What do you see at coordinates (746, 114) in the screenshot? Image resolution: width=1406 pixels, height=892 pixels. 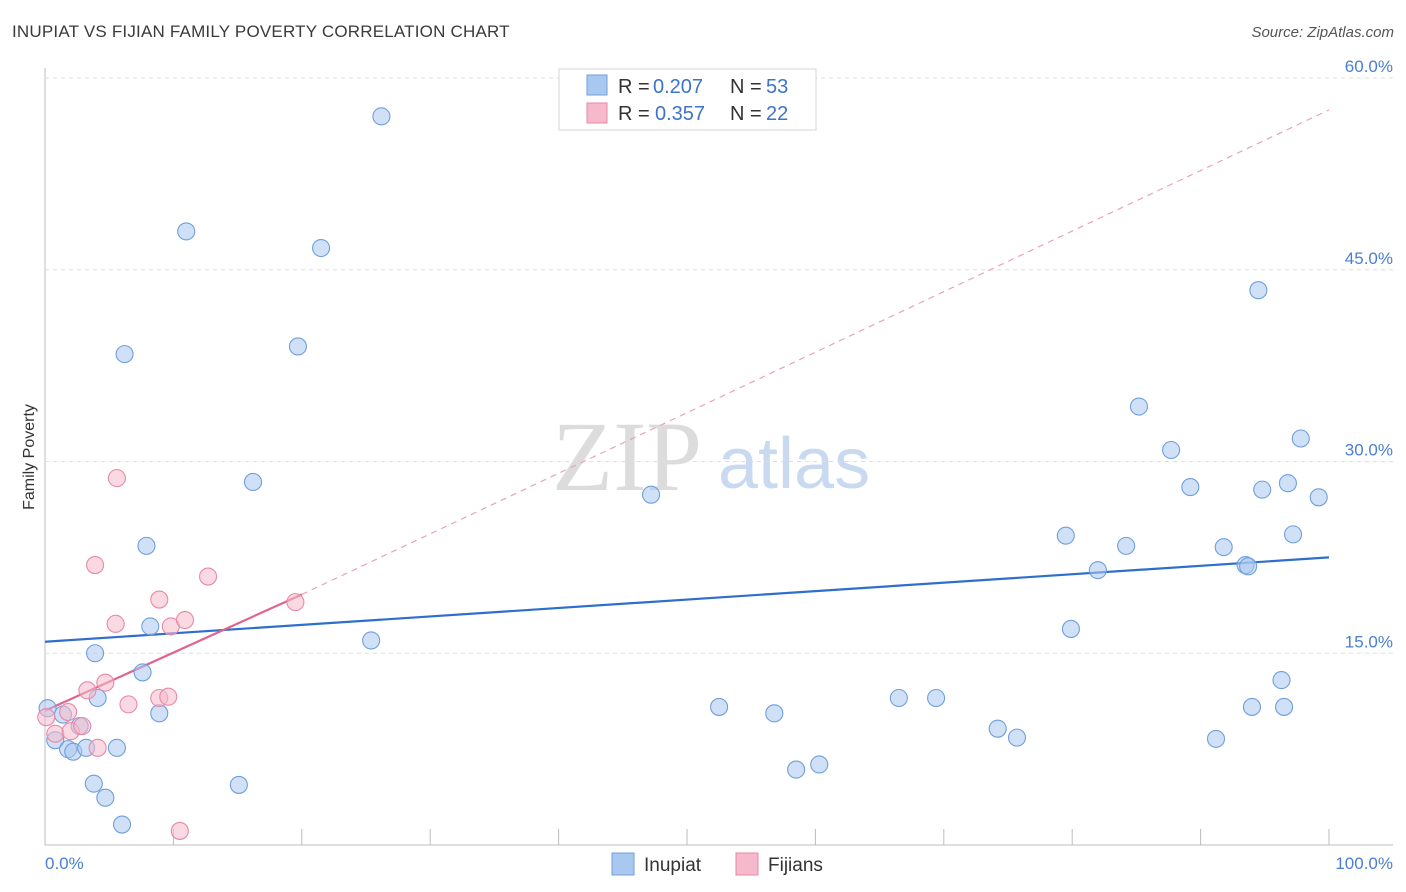 I see `legend-n-label-2: N =` at bounding box center [746, 114].